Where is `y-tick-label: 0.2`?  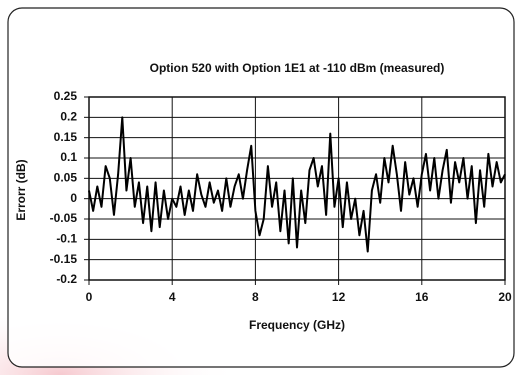
y-tick-label: 0.2 is located at coordinates (68, 117).